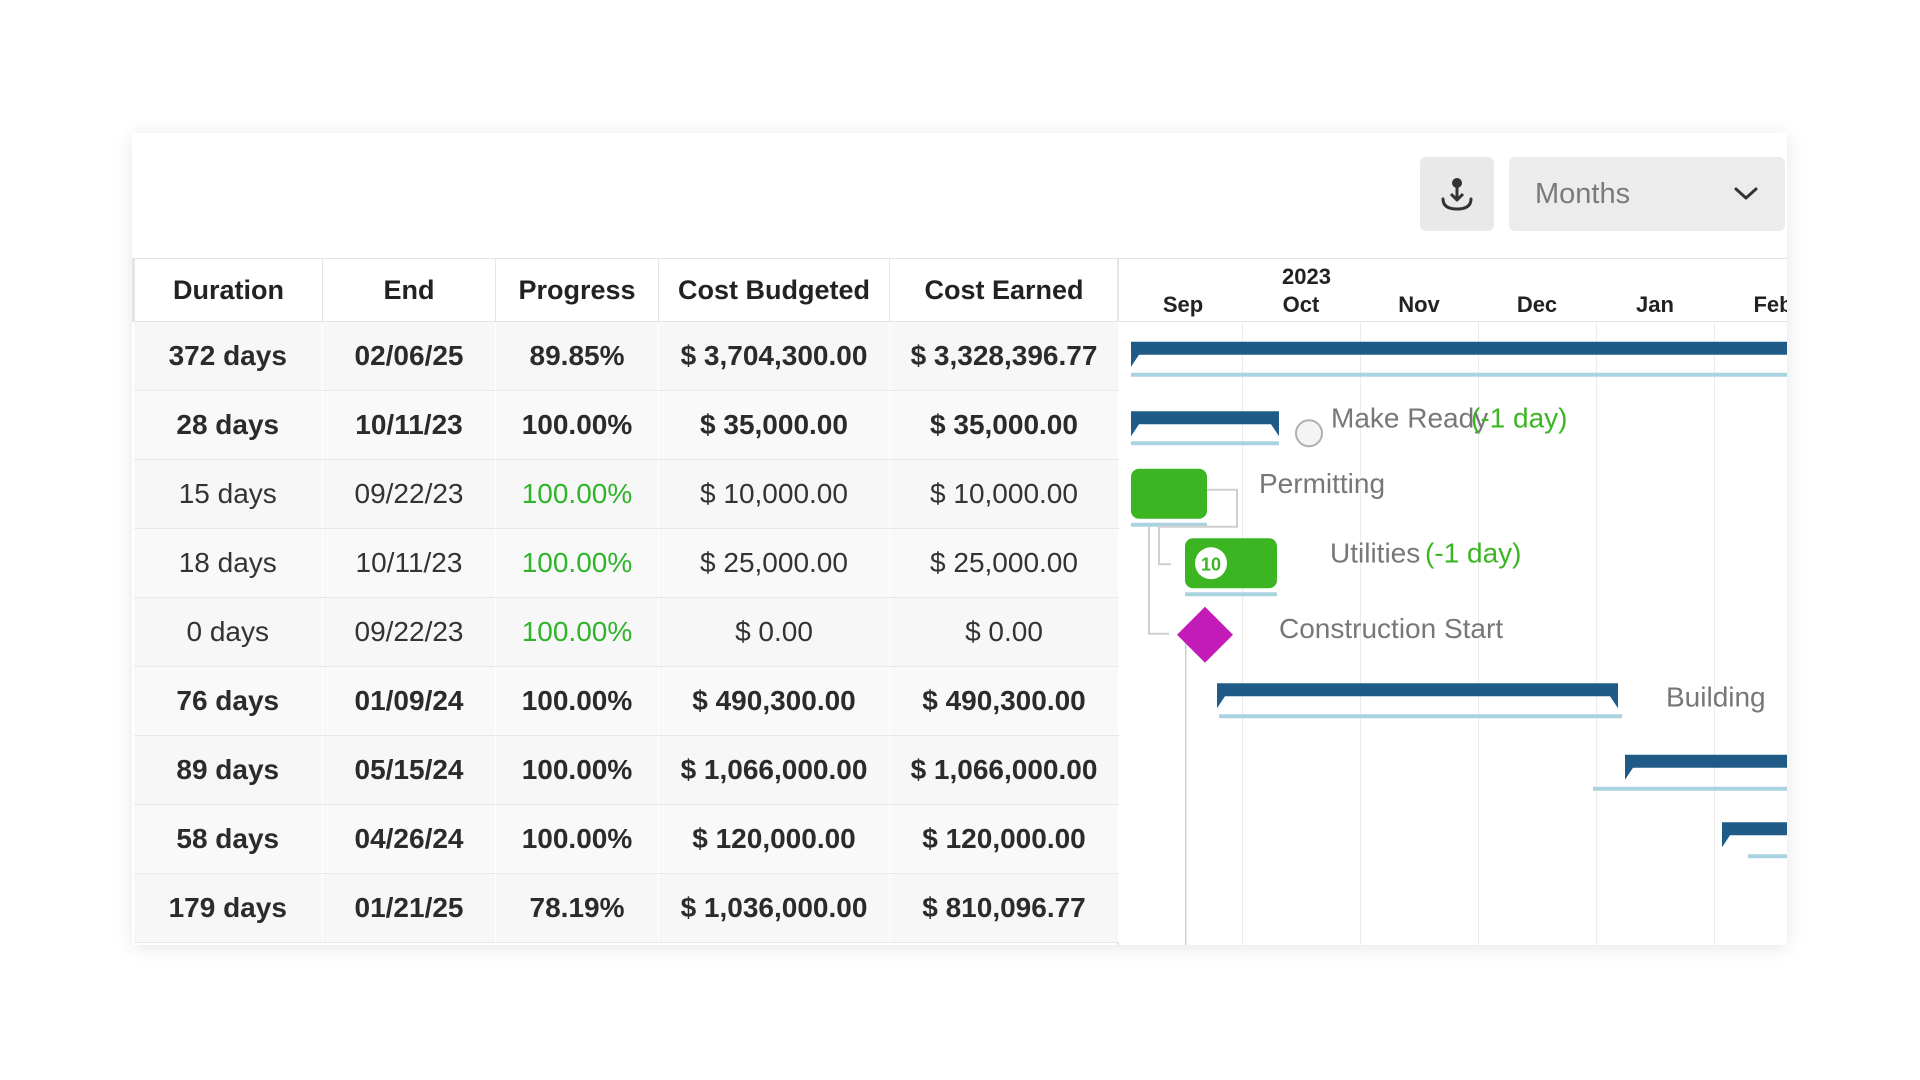 Image resolution: width=1920 pixels, height=1080 pixels. I want to click on cell-cost-budgeted: $ 120,000.00, so click(774, 839).